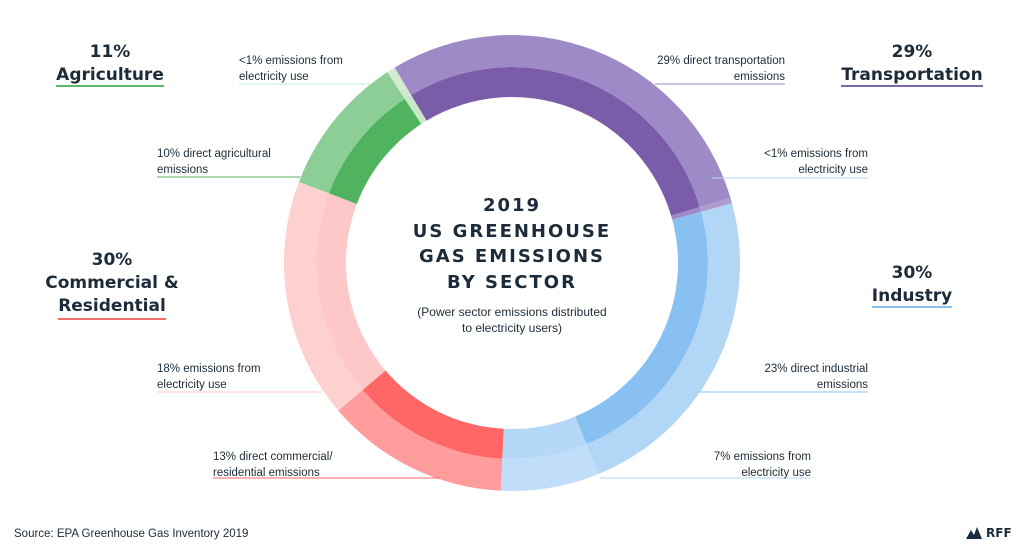 The height and width of the screenshot is (554, 1024). Describe the element at coordinates (110, 52) in the screenshot. I see `sector-pct: 11%` at that location.